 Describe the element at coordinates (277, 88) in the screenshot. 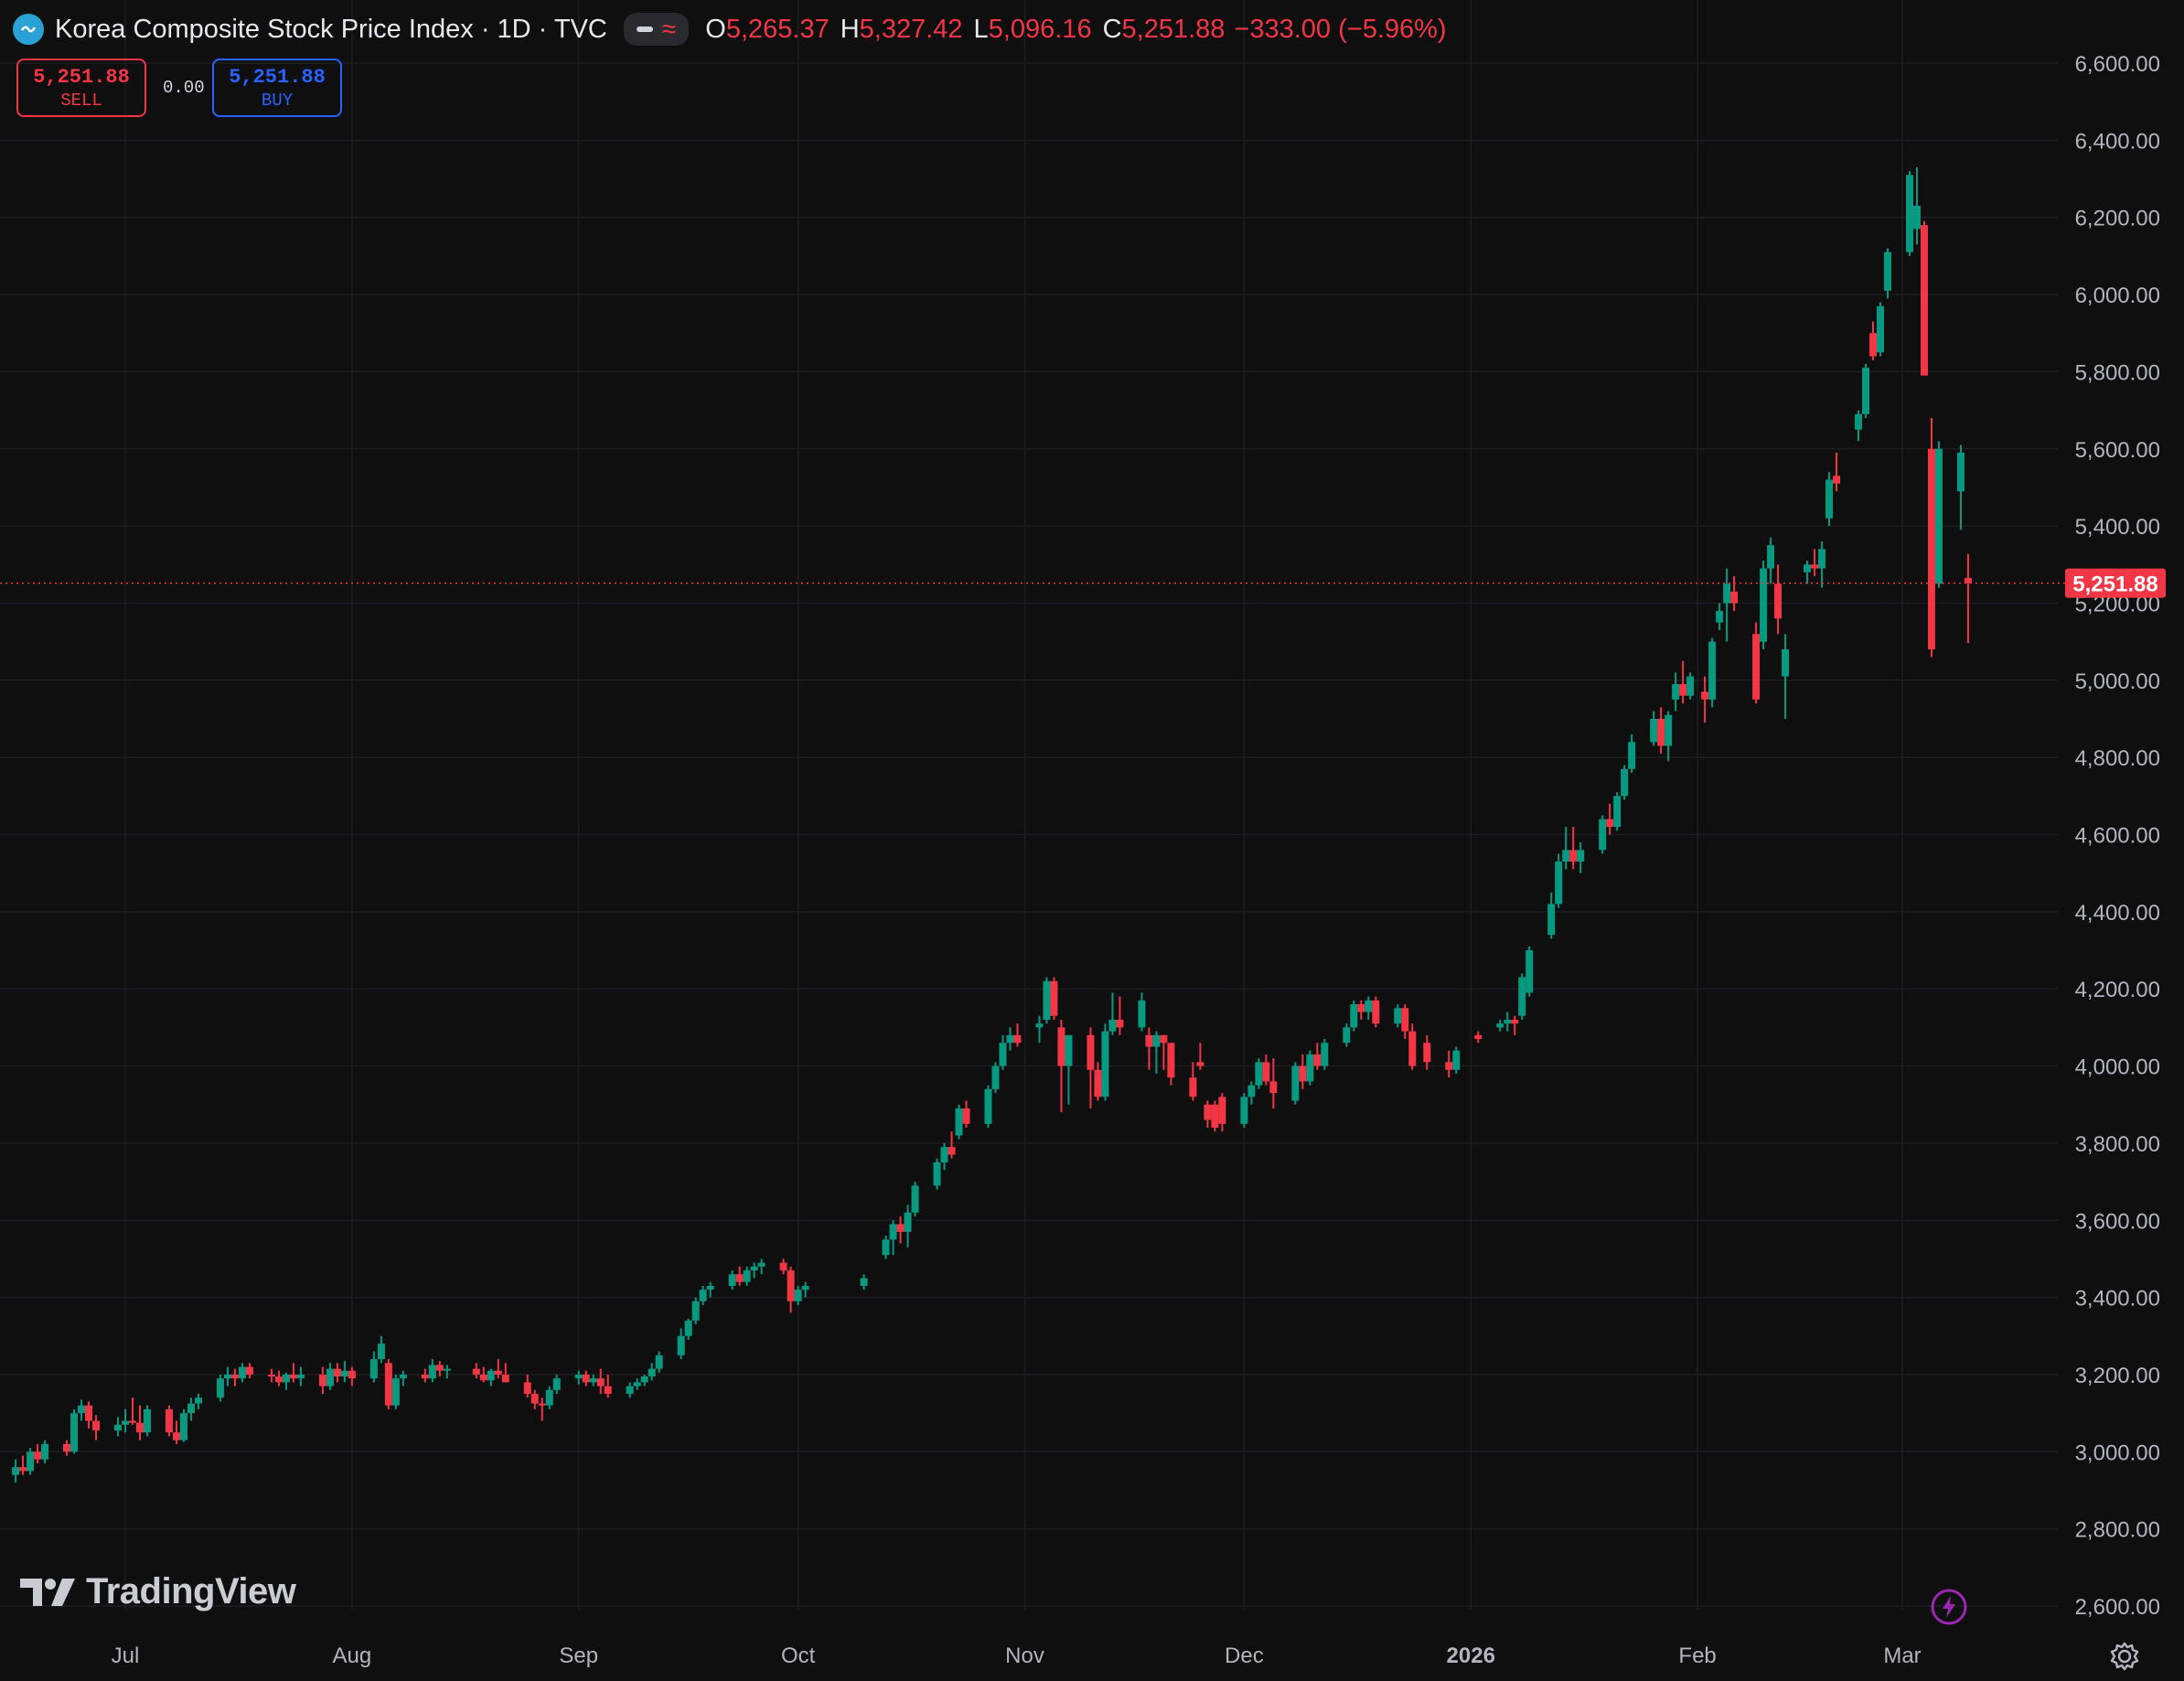

I see `buy-button: 5,251.88 BUY` at that location.